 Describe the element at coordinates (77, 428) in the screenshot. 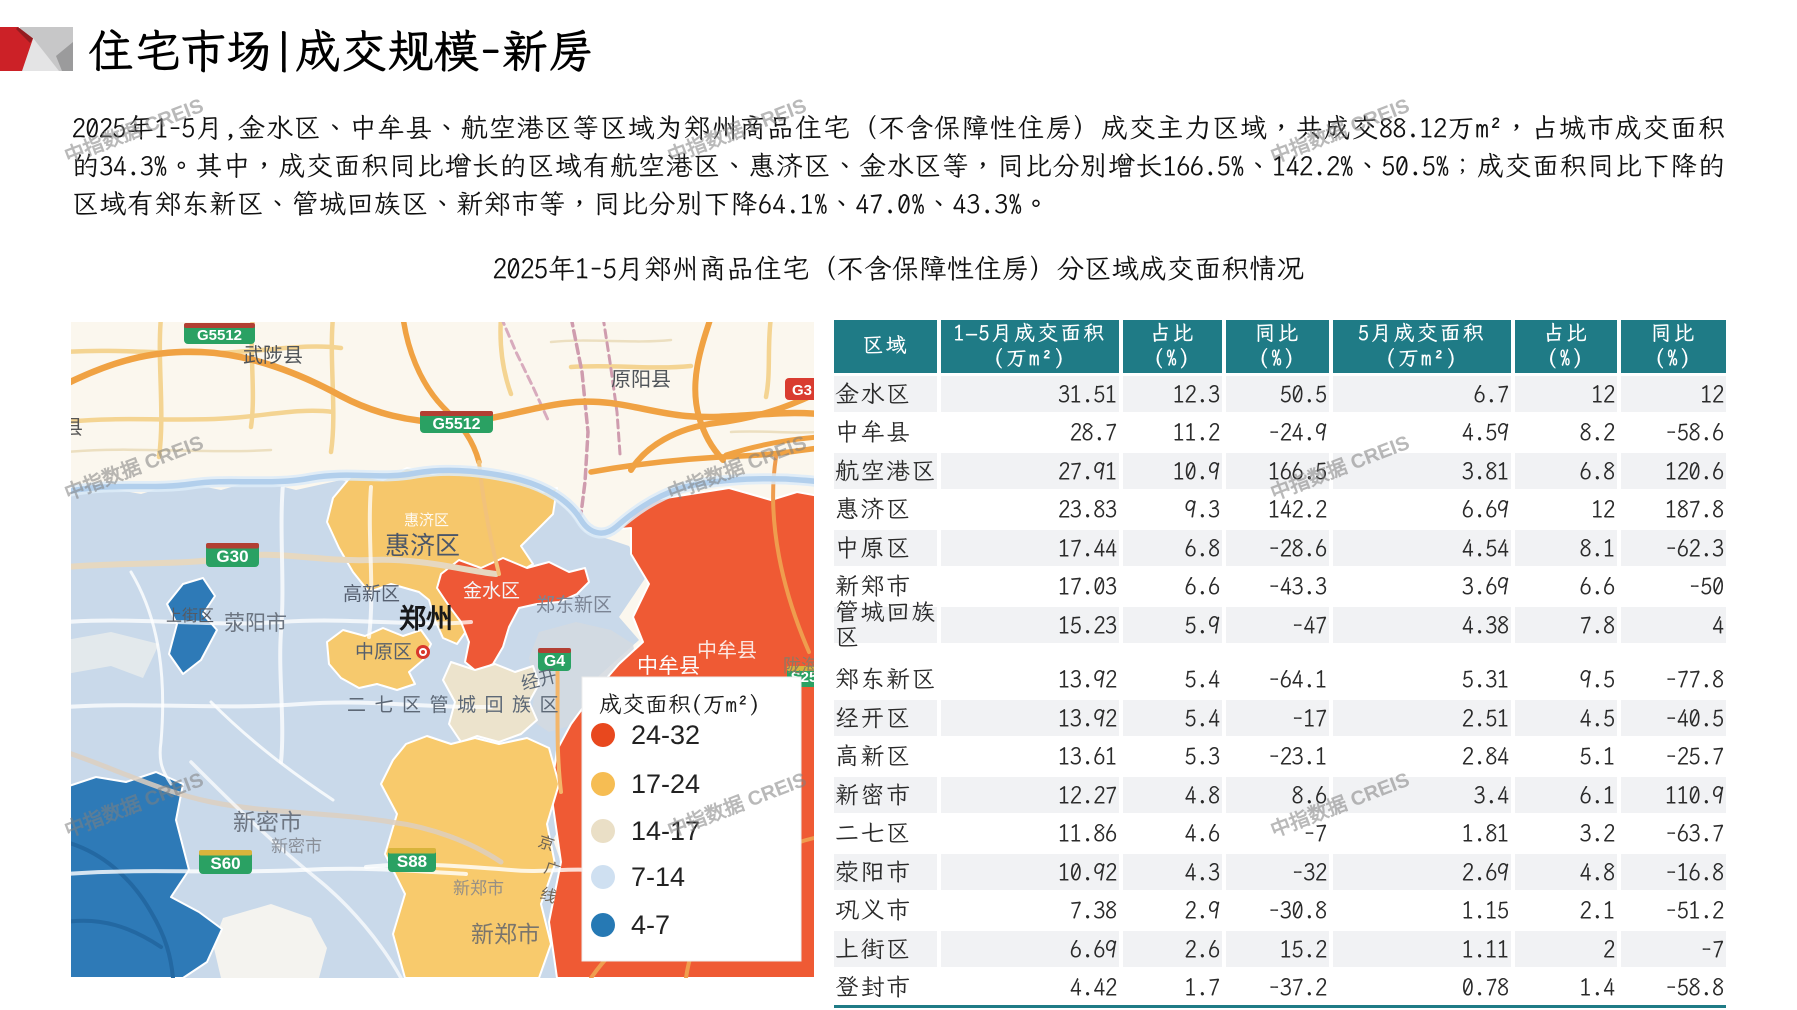

I see `svg-text: 县` at that location.